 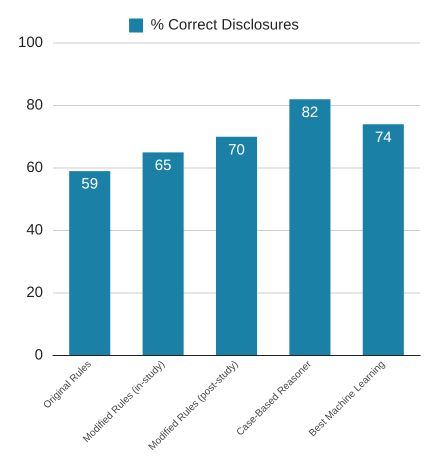 I want to click on y-tick-label: 0, so click(x=39, y=355).